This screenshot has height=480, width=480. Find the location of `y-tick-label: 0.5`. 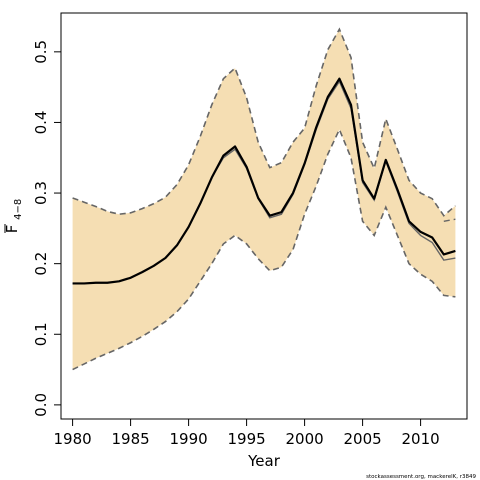

y-tick-label: 0.5 is located at coordinates (41, 52).